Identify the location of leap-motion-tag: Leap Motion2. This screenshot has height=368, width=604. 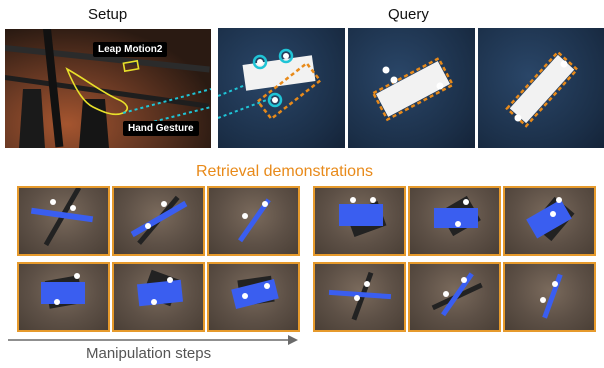
(130, 49).